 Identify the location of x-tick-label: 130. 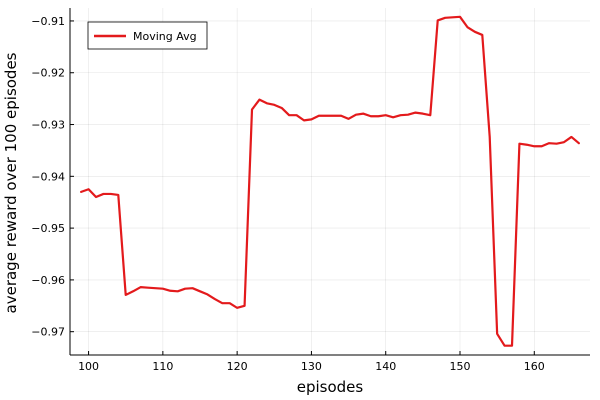
(311, 366).